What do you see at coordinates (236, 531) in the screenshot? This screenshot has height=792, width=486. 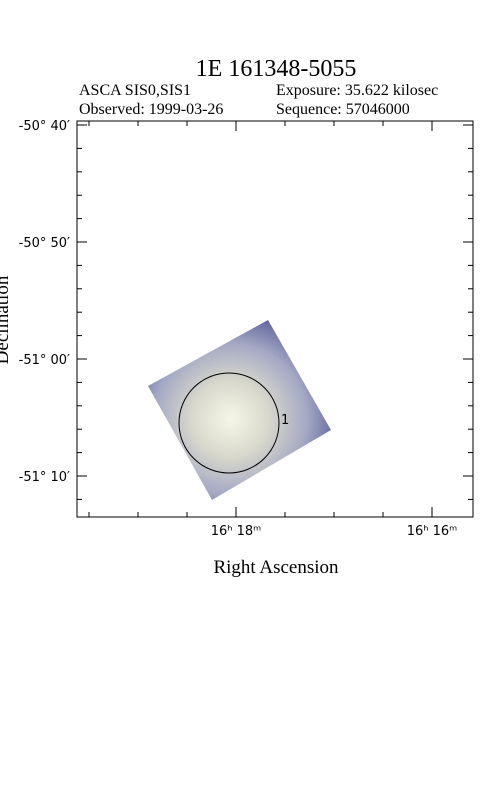 I see `x-tick-label: 16ʰ 18ᵐ` at bounding box center [236, 531].